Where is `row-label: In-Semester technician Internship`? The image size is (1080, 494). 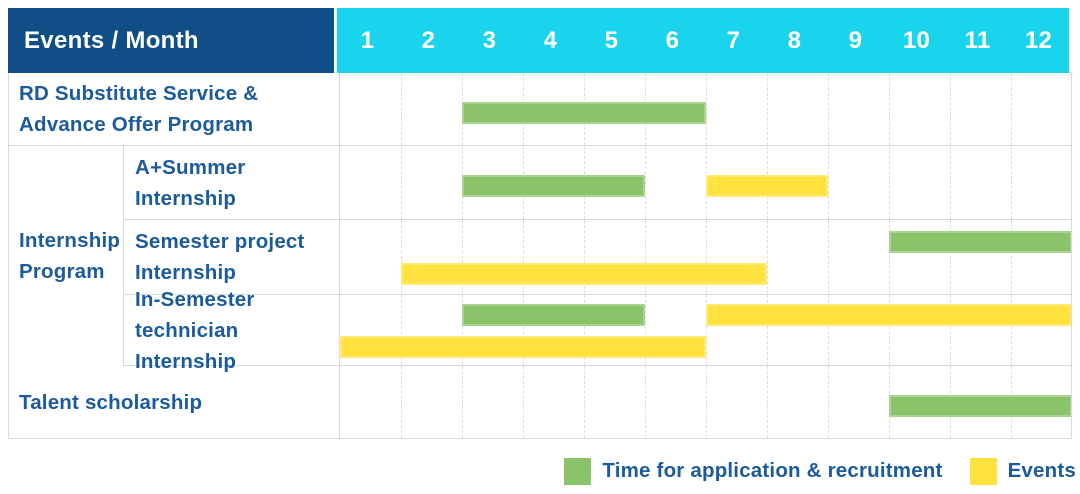 row-label: In-Semester technician Internship is located at coordinates (232, 330).